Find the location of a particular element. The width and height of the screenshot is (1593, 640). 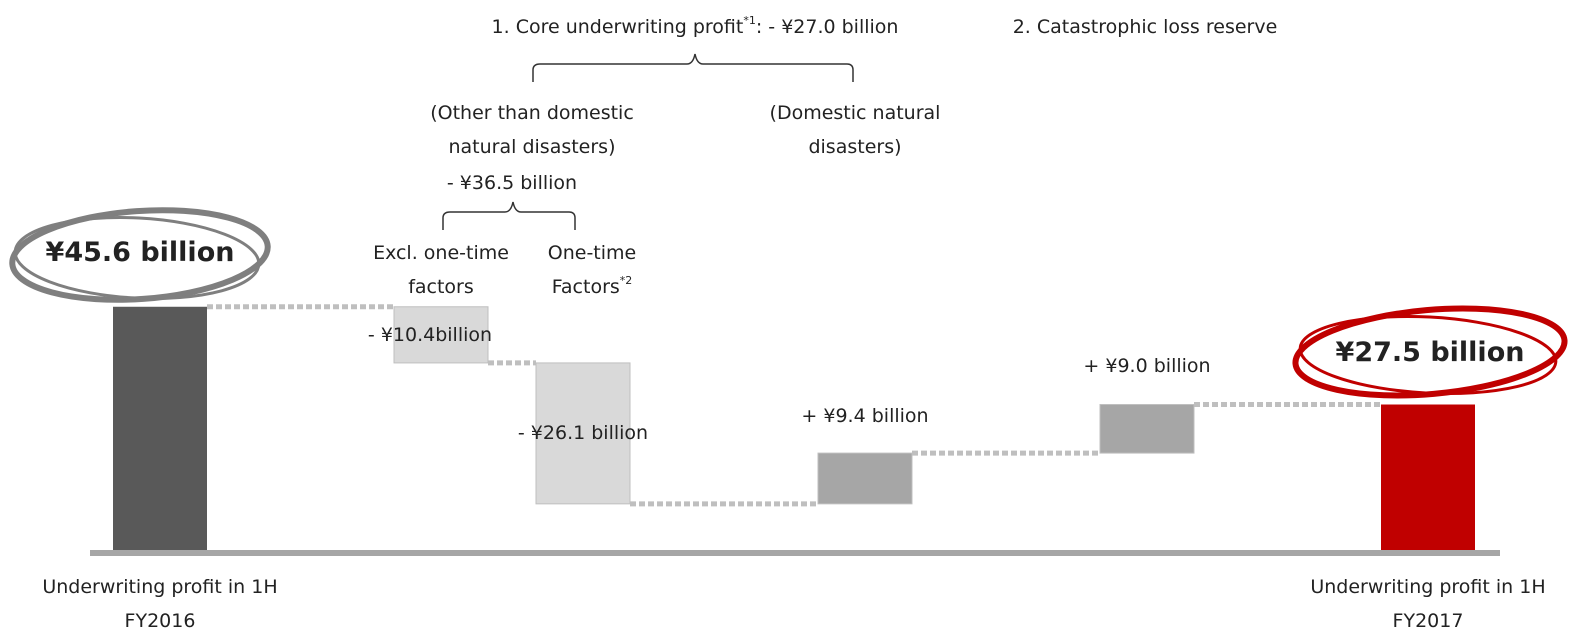

annotation: (Other than domestic natural disasters) is located at coordinates (532, 130).